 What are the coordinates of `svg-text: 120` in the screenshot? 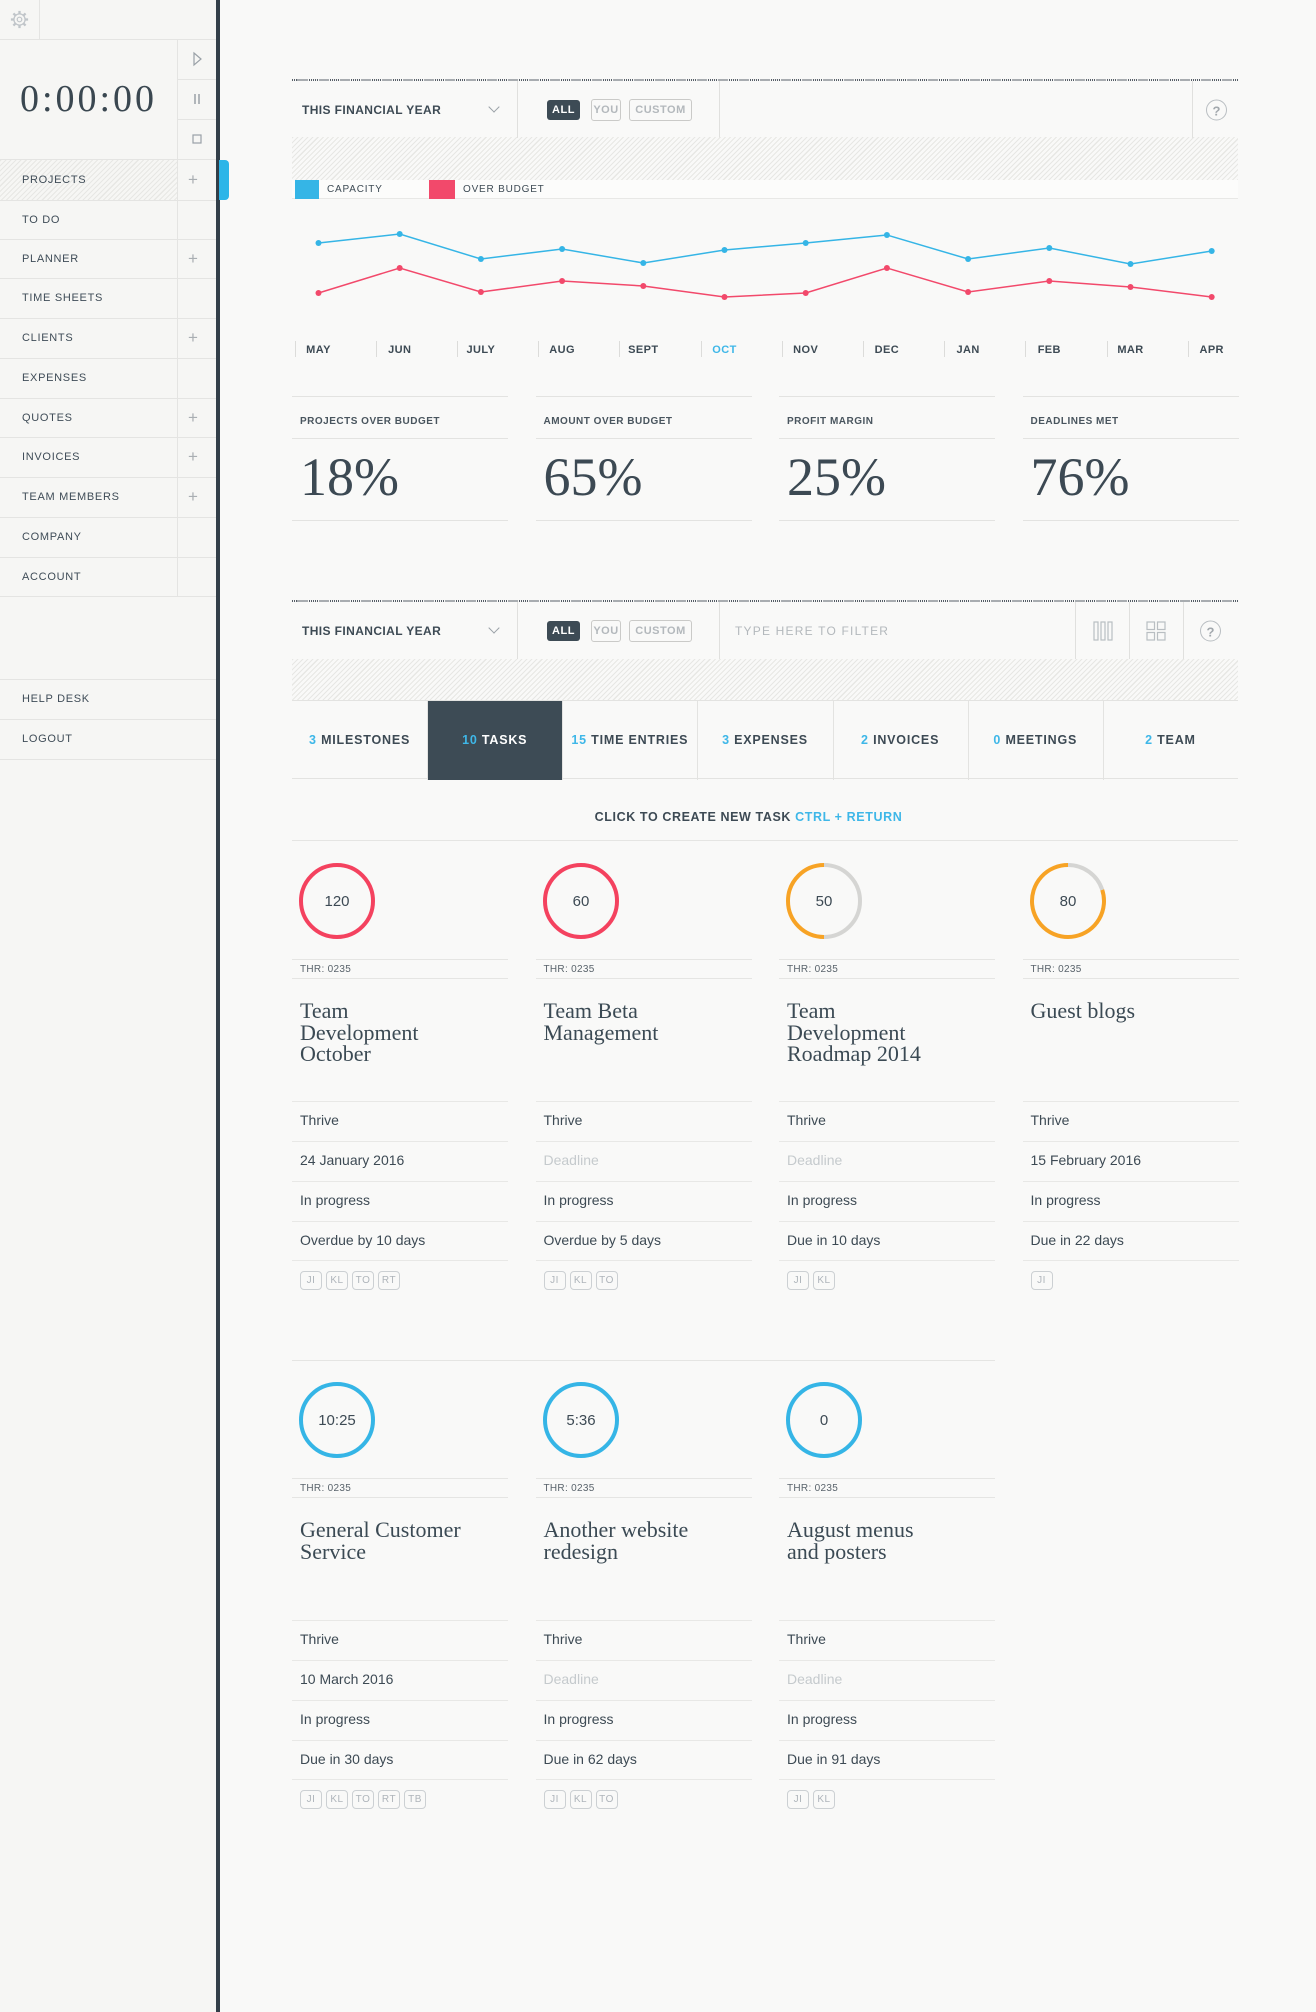 It's located at (336, 901).